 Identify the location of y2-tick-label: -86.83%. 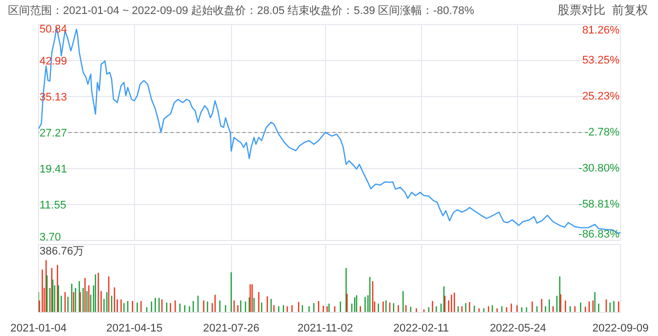
(599, 234).